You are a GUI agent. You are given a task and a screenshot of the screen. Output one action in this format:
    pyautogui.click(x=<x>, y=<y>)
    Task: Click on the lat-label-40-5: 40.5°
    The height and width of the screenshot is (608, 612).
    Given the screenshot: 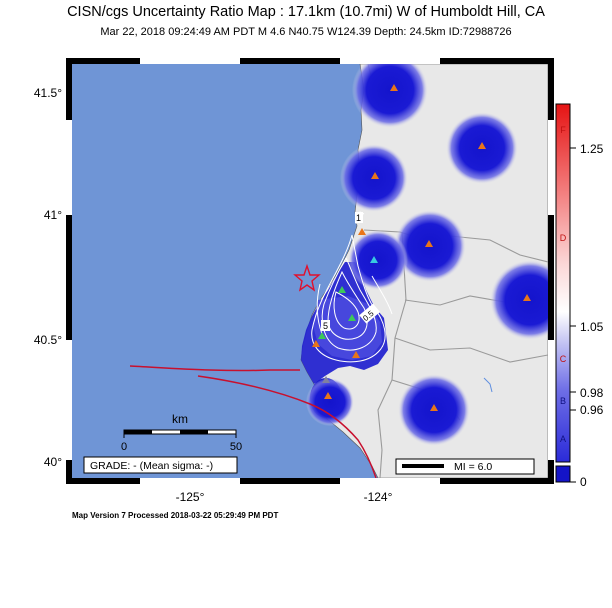 What is the action you would take?
    pyautogui.click(x=48, y=340)
    